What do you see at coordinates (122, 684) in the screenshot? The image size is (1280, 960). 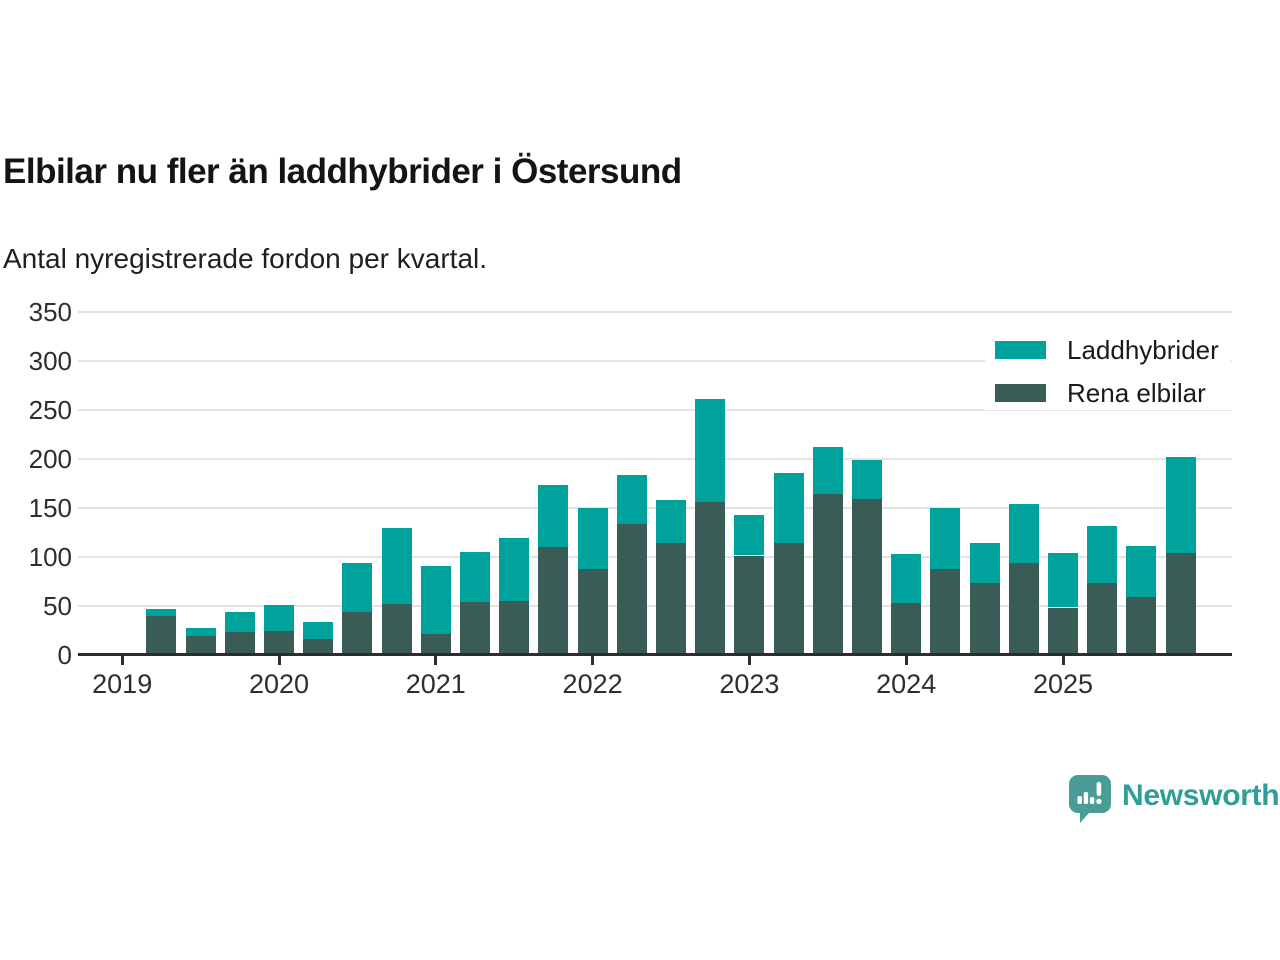 I see `x-axis-label: 2019` at bounding box center [122, 684].